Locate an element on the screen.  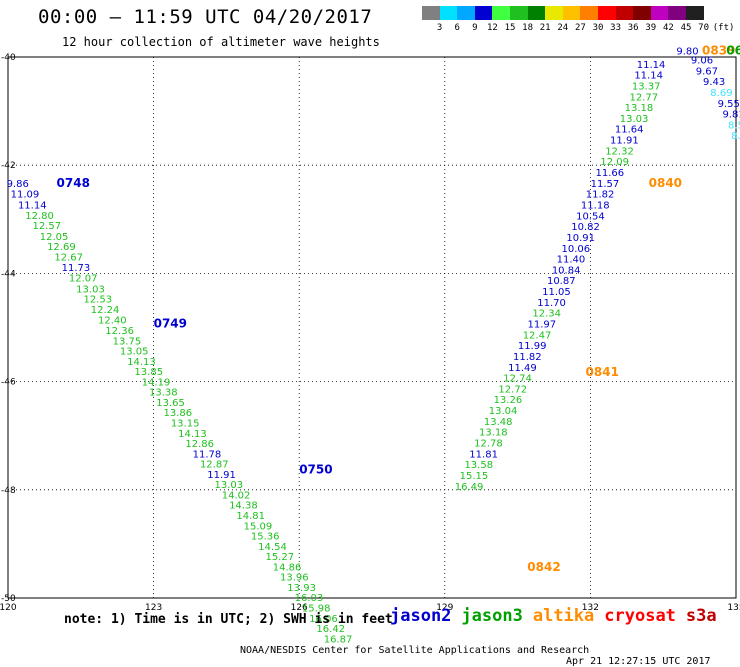
swh-data-label: 11.70 is located at coordinates (551, 303).